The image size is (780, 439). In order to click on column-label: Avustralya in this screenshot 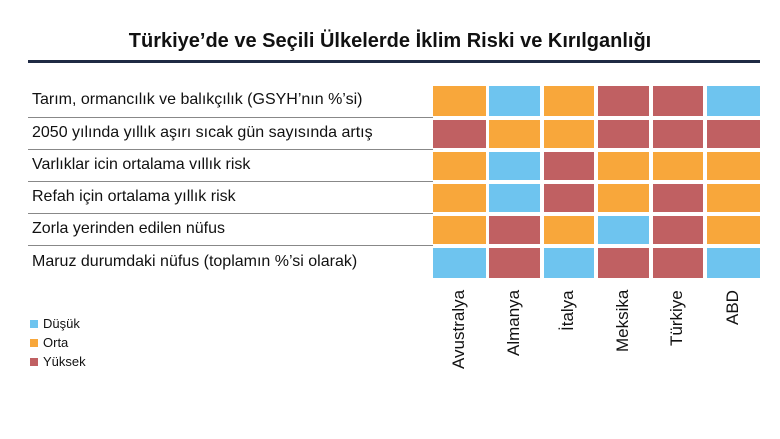, I will do `click(458, 329)`.